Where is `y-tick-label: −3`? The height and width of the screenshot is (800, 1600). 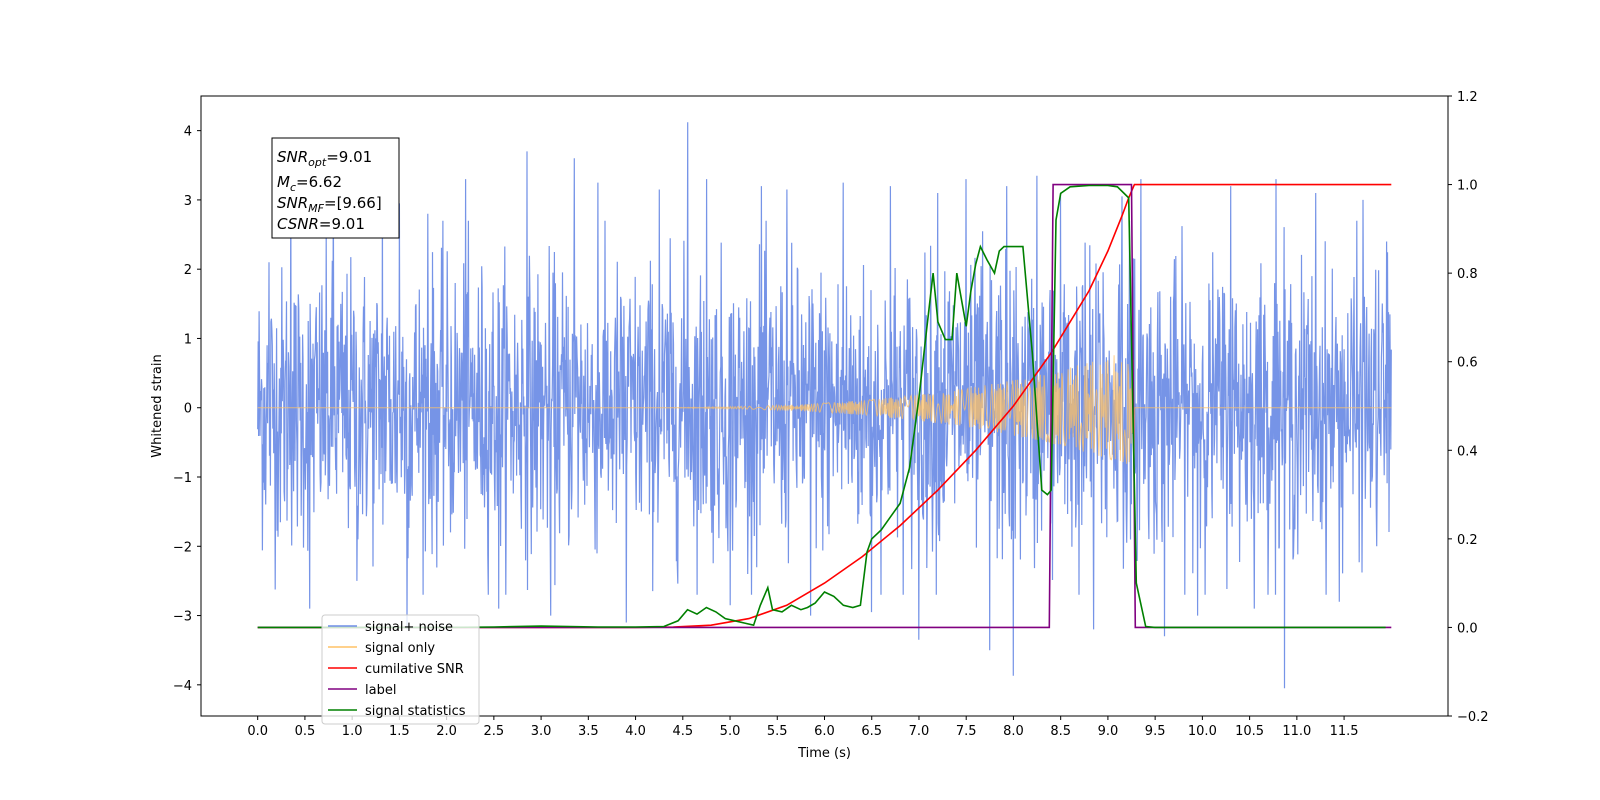
y-tick-label: −3 is located at coordinates (182, 617).